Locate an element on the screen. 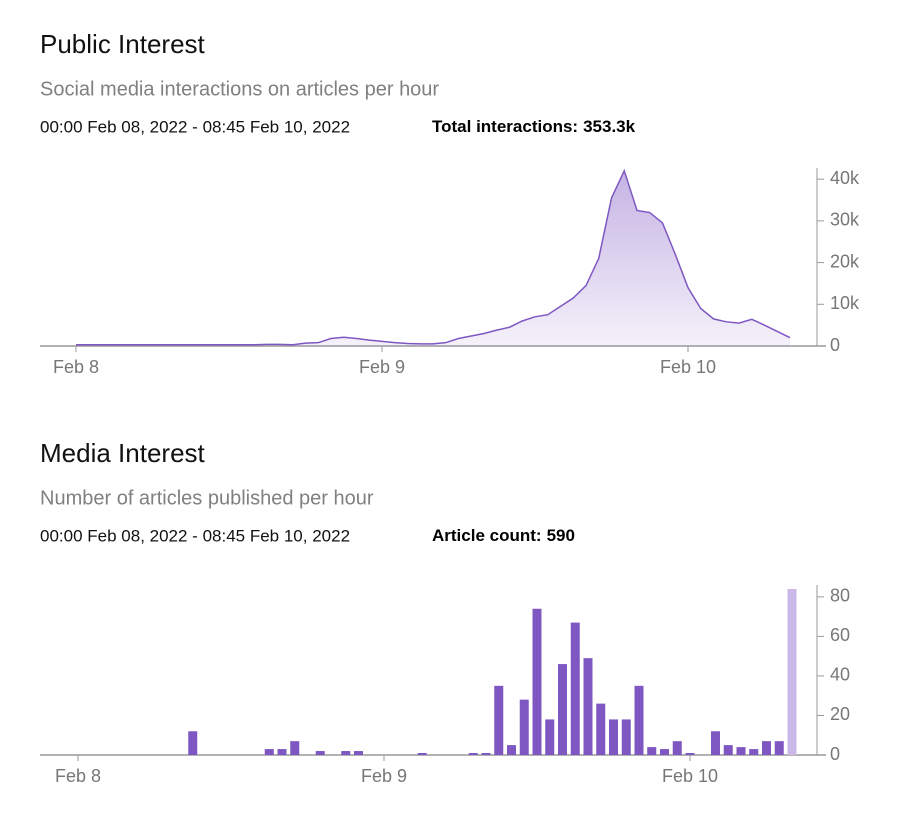 Image resolution: width=916 pixels, height=834 pixels. total-value: 353.3k is located at coordinates (609, 126).